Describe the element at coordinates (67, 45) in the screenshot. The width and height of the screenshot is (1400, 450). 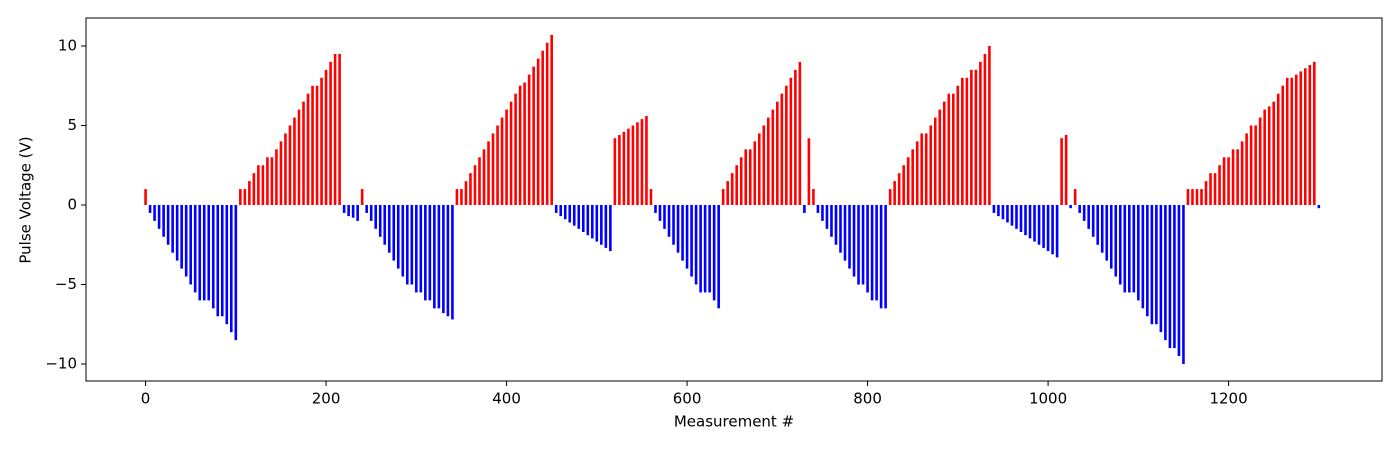
I see `y-tick-label: 10` at that location.